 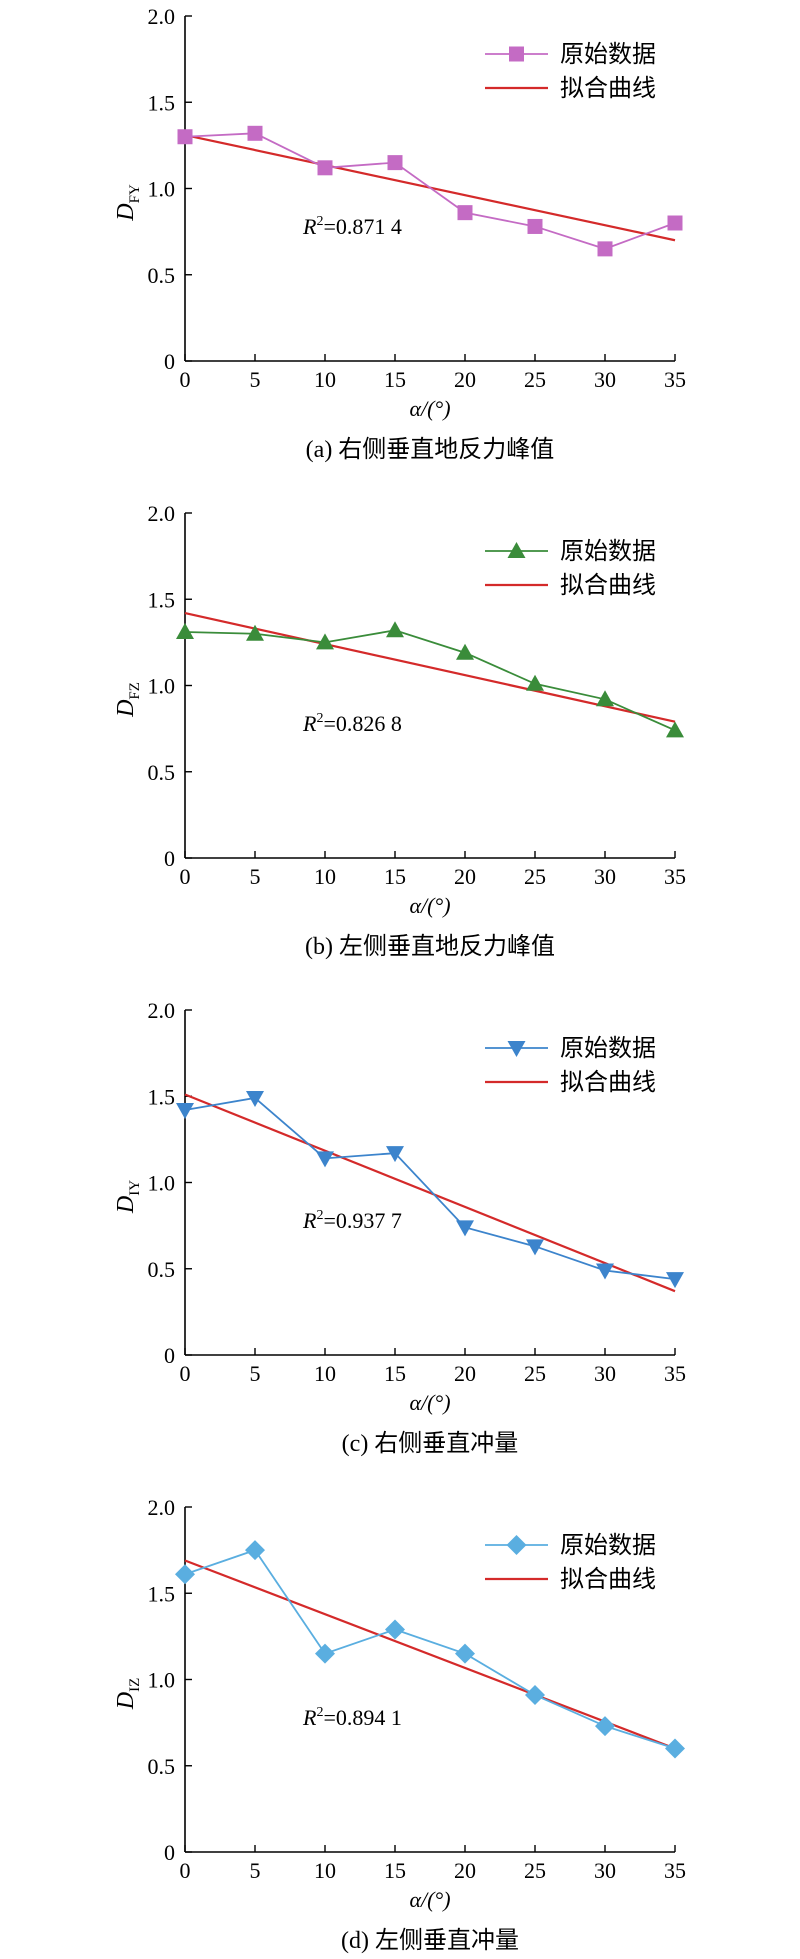 What do you see at coordinates (362, 226) in the screenshot?
I see `r-squared-value: =0.871 4` at bounding box center [362, 226].